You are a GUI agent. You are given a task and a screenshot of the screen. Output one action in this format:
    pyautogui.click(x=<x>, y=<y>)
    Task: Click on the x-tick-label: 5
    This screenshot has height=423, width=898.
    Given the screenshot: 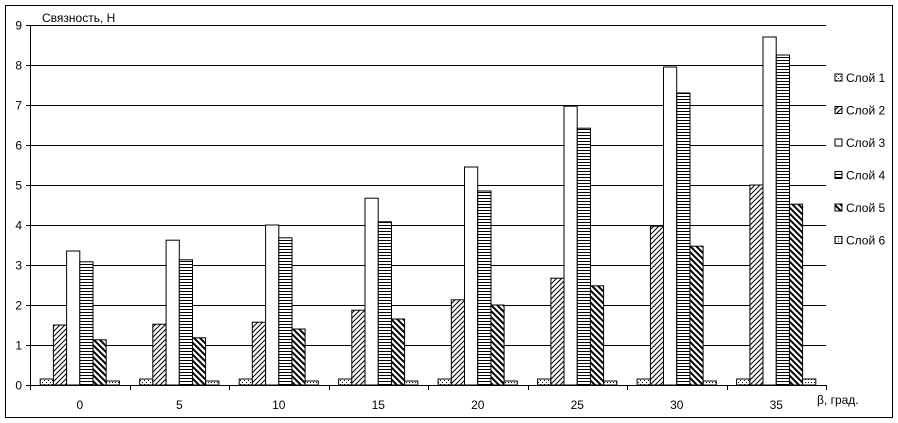 What is the action you would take?
    pyautogui.click(x=179, y=405)
    